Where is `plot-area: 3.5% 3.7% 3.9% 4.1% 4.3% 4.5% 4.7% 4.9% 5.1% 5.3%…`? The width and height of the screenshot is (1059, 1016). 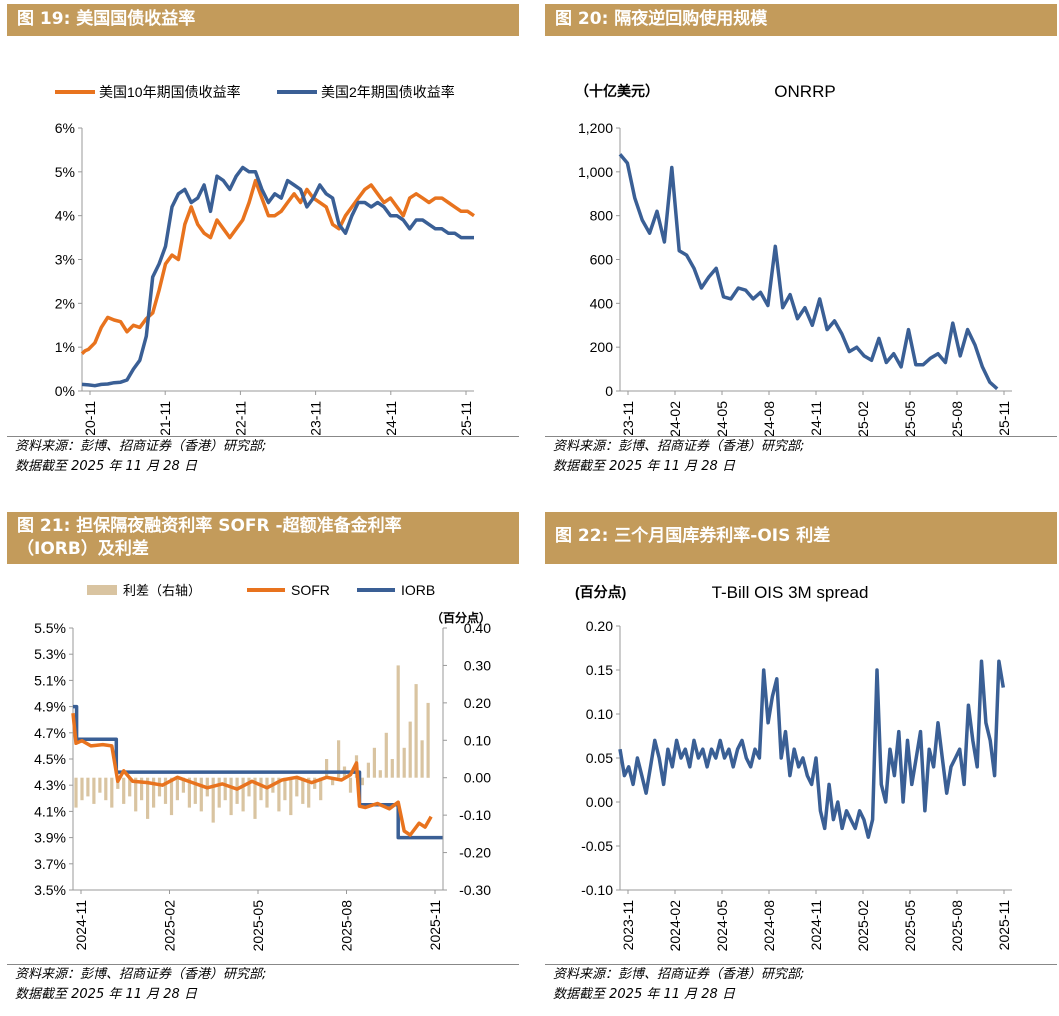
plot-area: 3.5% 3.7% 3.9% 4.1% 4.3% 4.5% 4.7% 4.9% 5.1% 5.3%… is located at coordinates (262, 785).